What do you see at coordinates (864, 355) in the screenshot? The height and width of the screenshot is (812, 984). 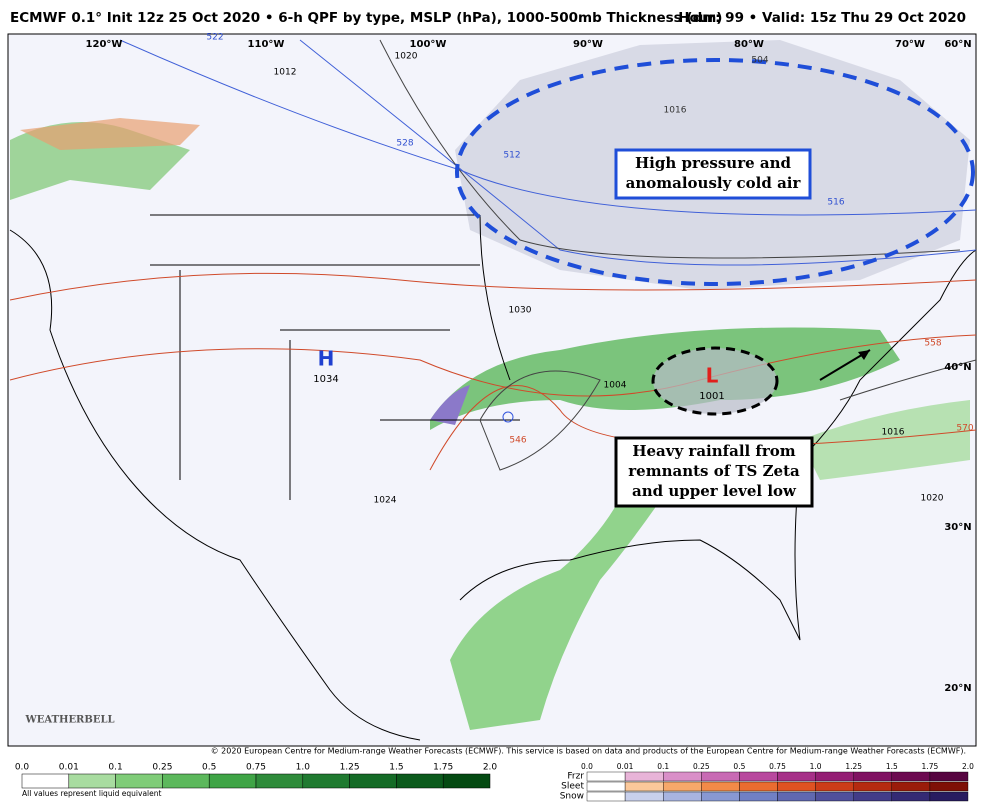 I see `arrow-head` at bounding box center [864, 355].